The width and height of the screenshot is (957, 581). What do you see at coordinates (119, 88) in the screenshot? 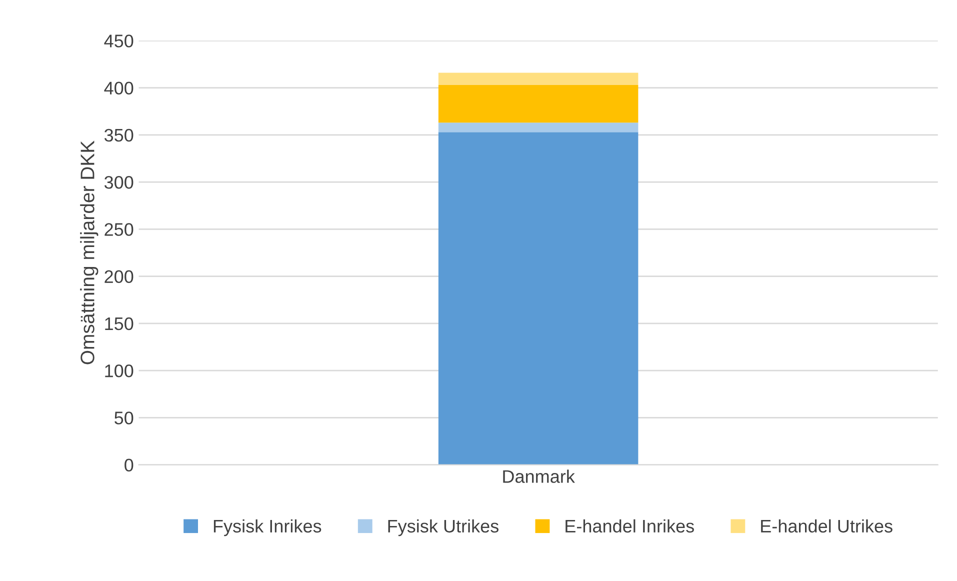
I see `y-tick-label: 400` at bounding box center [119, 88].